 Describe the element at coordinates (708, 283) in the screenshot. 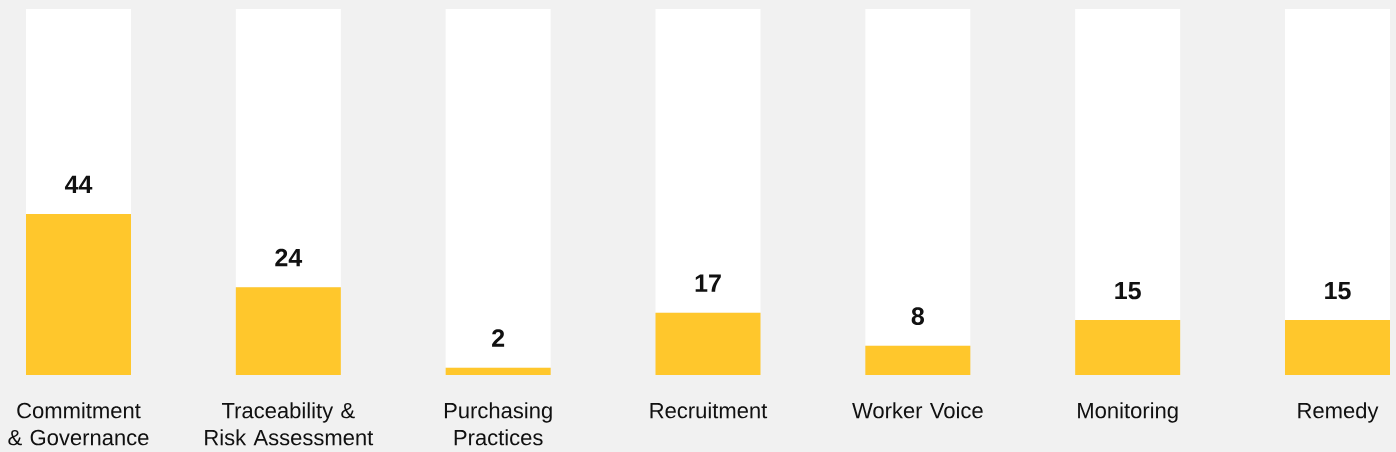

I see `data-label: 17` at that location.